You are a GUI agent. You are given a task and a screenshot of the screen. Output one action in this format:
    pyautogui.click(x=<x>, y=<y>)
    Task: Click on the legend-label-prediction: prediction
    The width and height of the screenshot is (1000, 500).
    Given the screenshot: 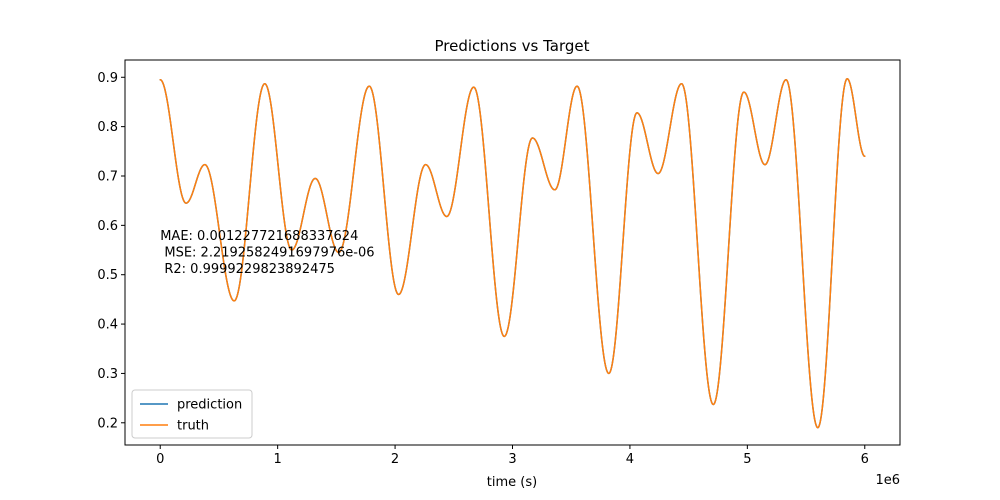 What is the action you would take?
    pyautogui.click(x=209, y=405)
    